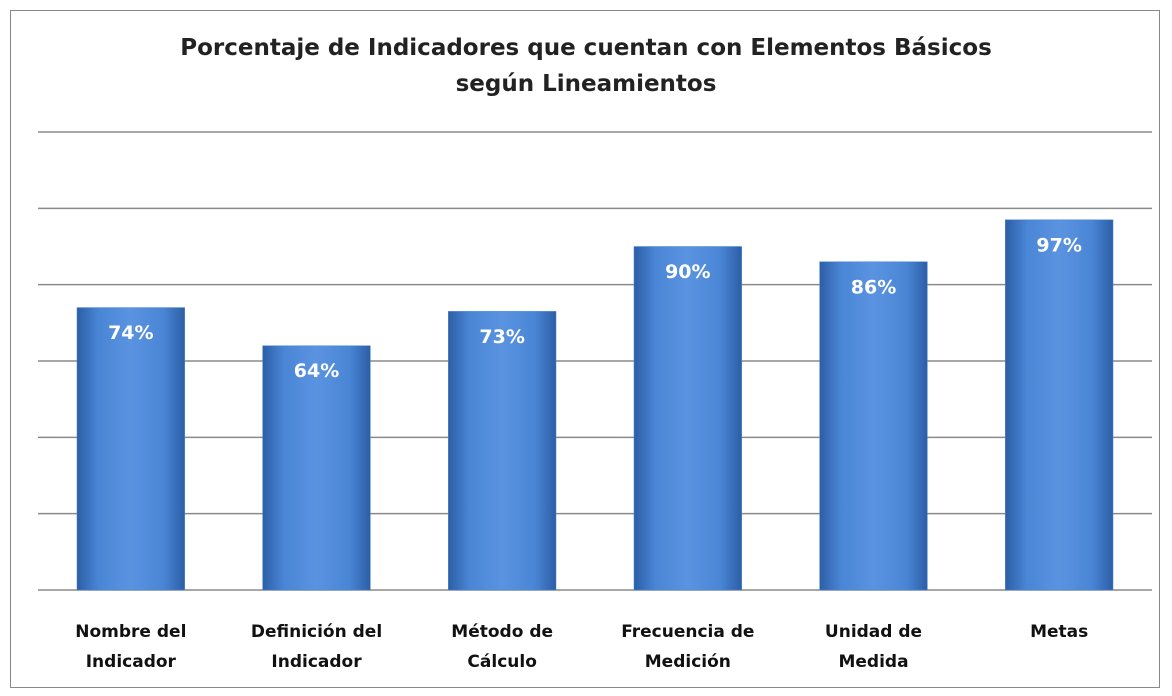 Image resolution: width=1172 pixels, height=696 pixels. Describe the element at coordinates (502, 647) in the screenshot. I see `x-tick-label: Método de Cálculo` at that location.